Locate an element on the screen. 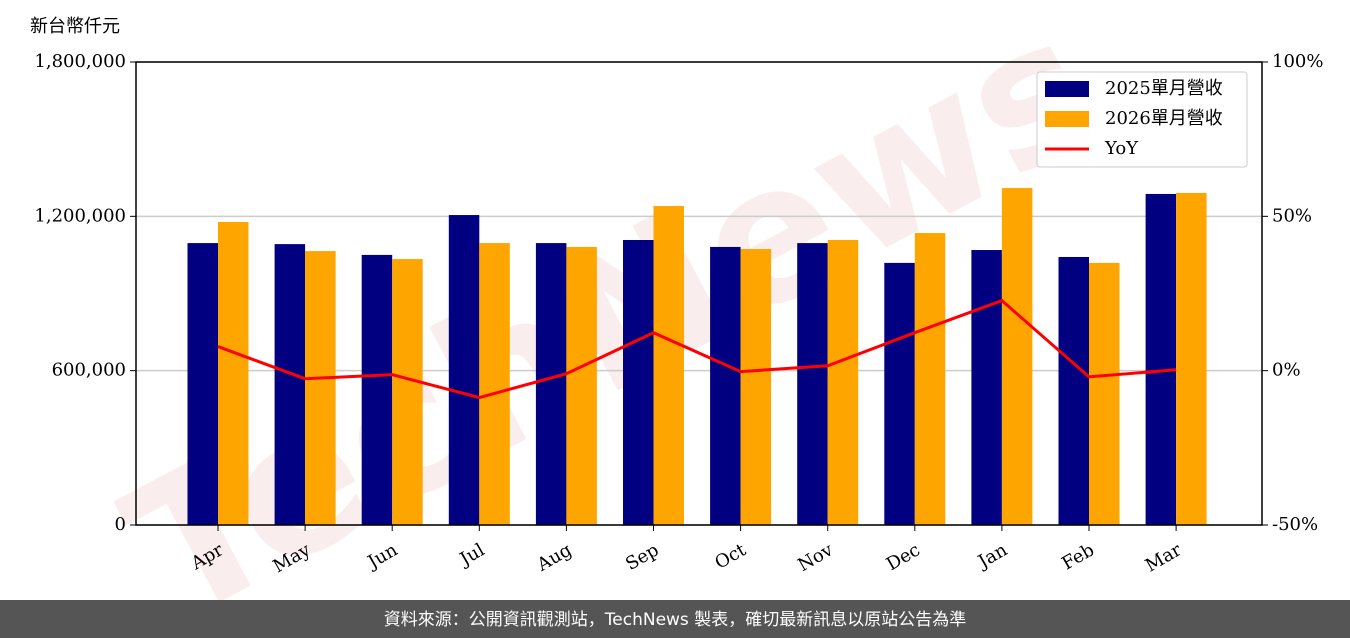  footer: 資料來源：公開資訊觀測站，TechNews 製表，確切最新訊息以原站公告為準 is located at coordinates (675, 620).